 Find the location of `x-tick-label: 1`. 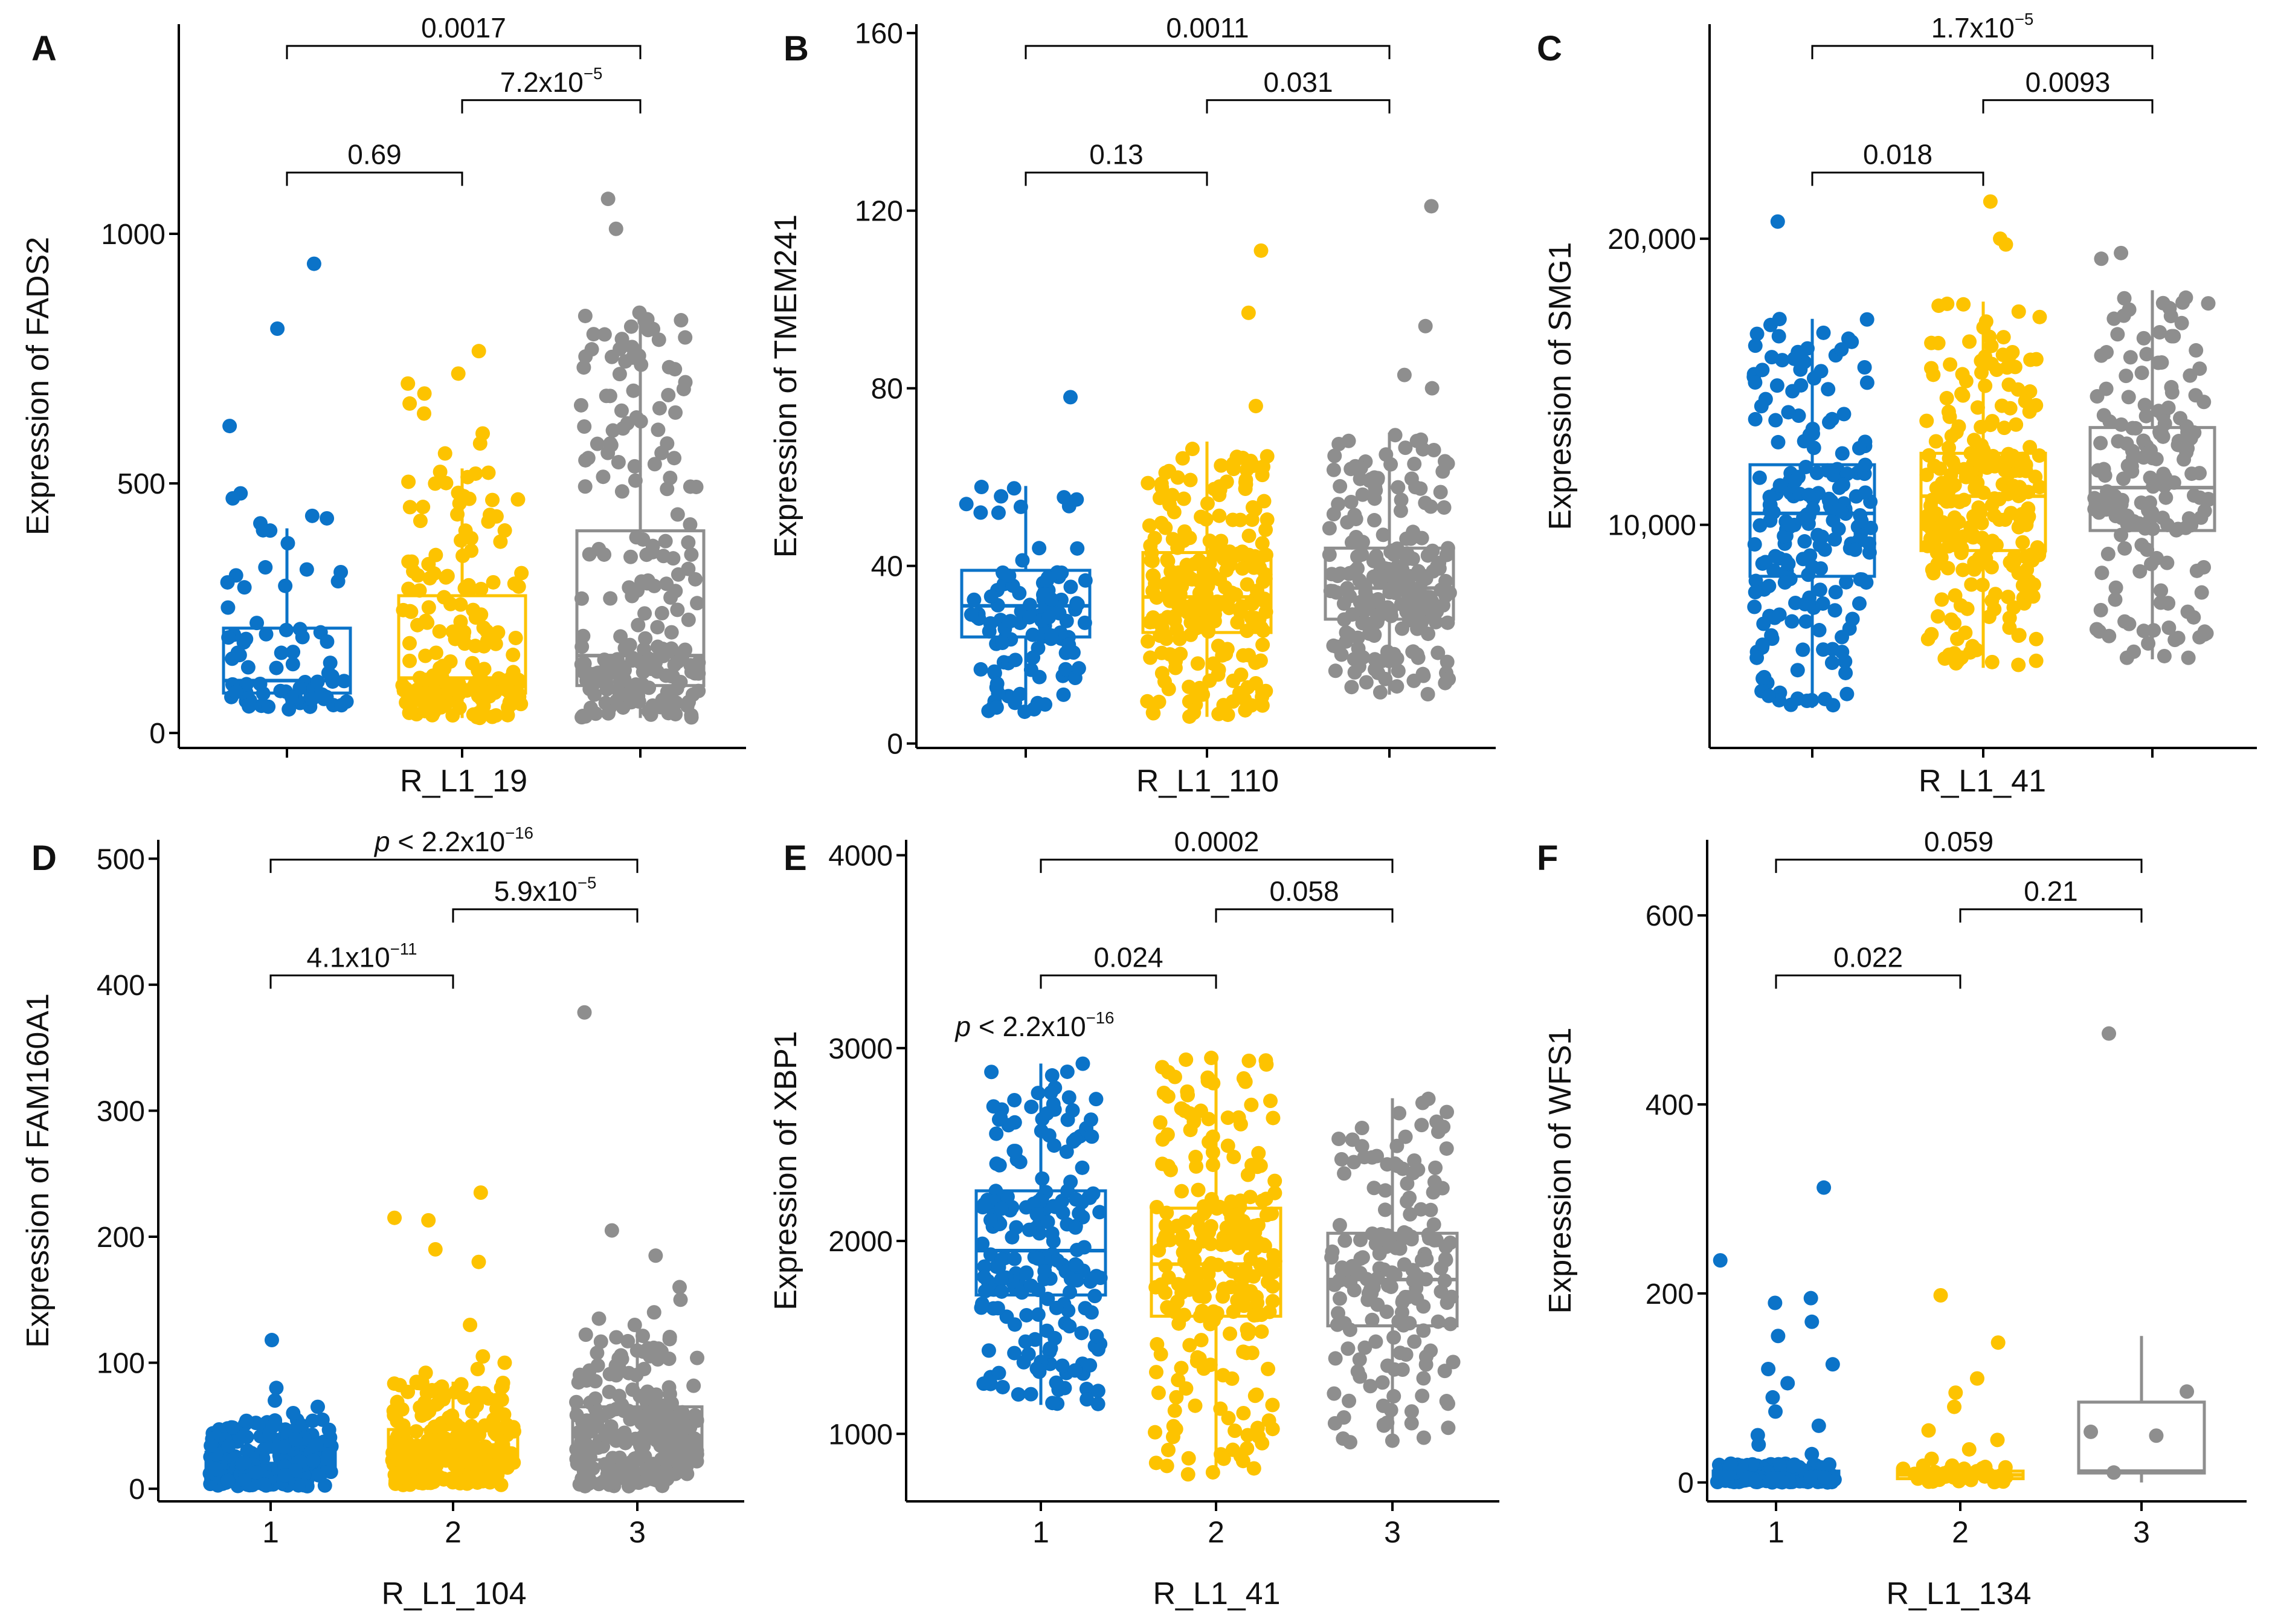

x-tick-label: 1 is located at coordinates (1776, 1532).